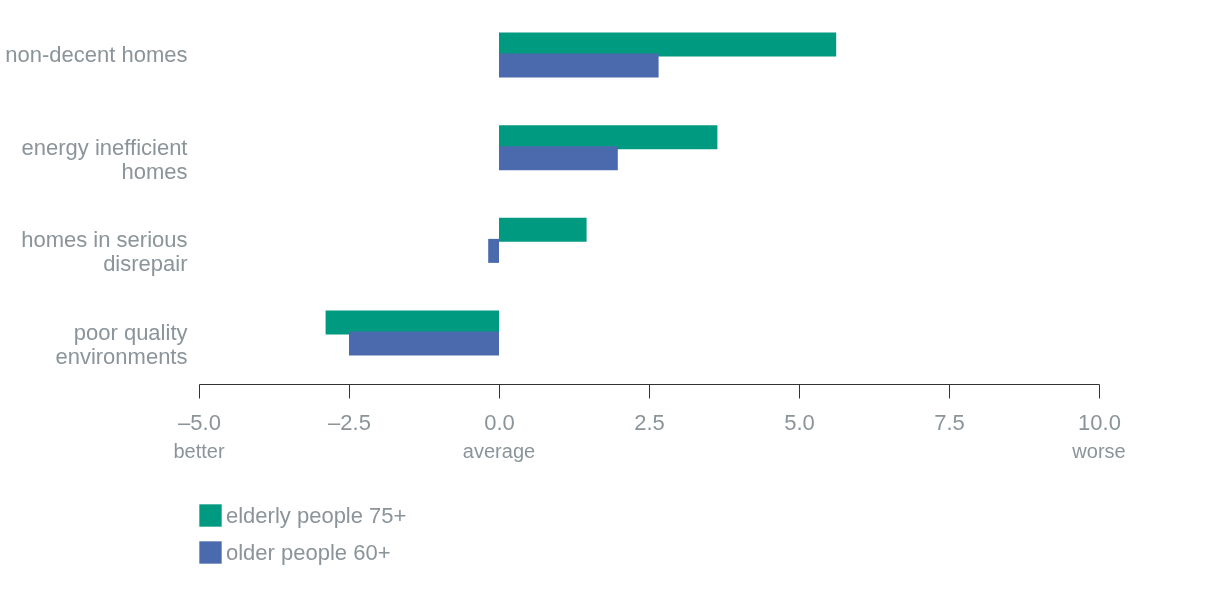  What do you see at coordinates (499, 422) in the screenshot?
I see `x-tick-label: 0.0` at bounding box center [499, 422].